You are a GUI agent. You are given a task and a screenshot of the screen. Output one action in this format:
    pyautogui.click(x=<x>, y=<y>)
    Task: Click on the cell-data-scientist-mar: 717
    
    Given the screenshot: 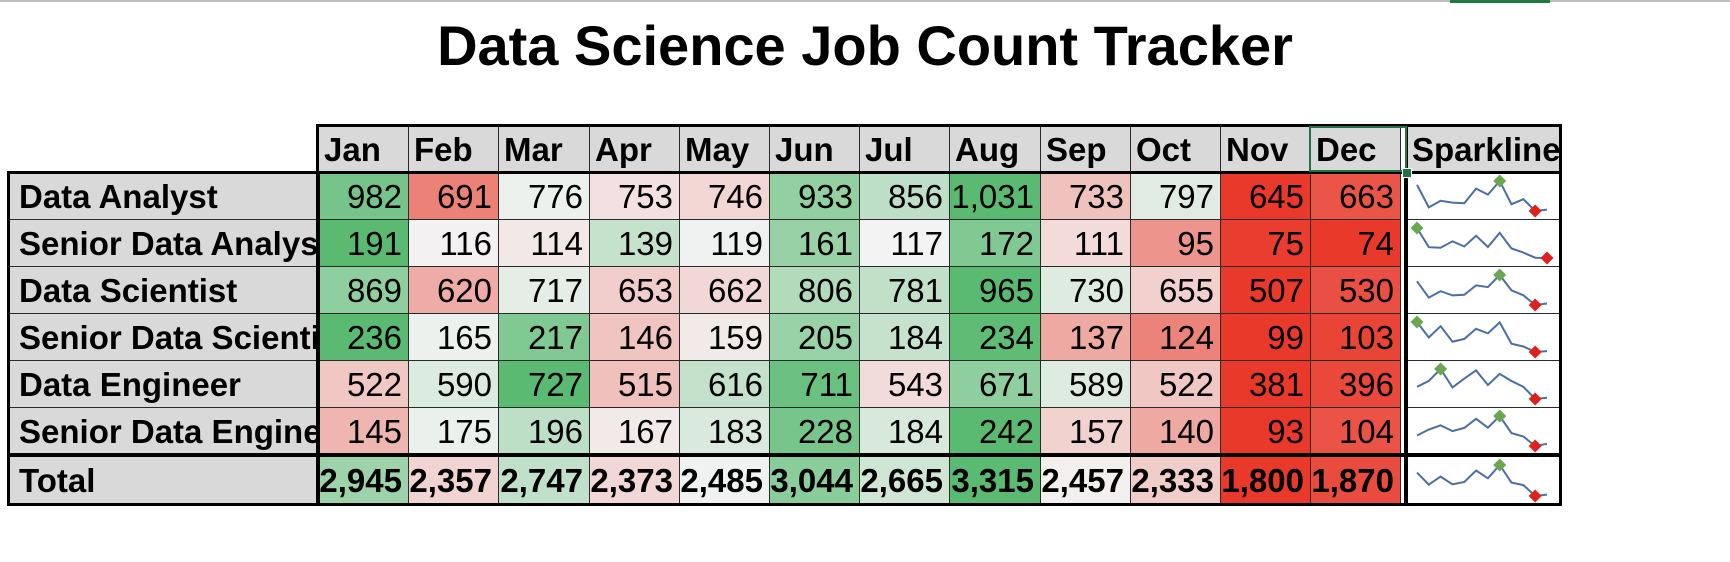 What is the action you would take?
    pyautogui.click(x=544, y=290)
    